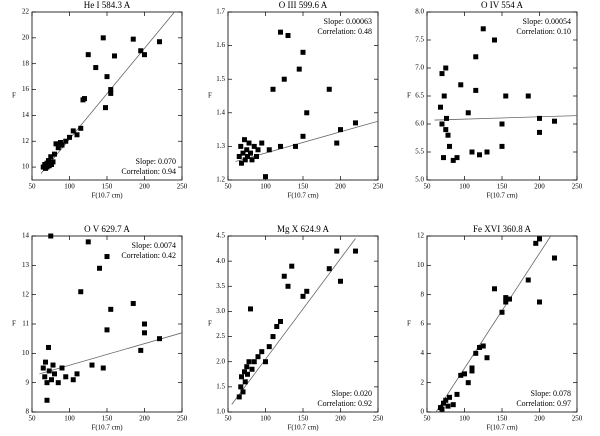 Image resolution: width=600 pixels, height=436 pixels. What do you see at coordinates (344, 31) in the screenshot?
I see `annotation: Correlation: 0.48` at bounding box center [344, 31].